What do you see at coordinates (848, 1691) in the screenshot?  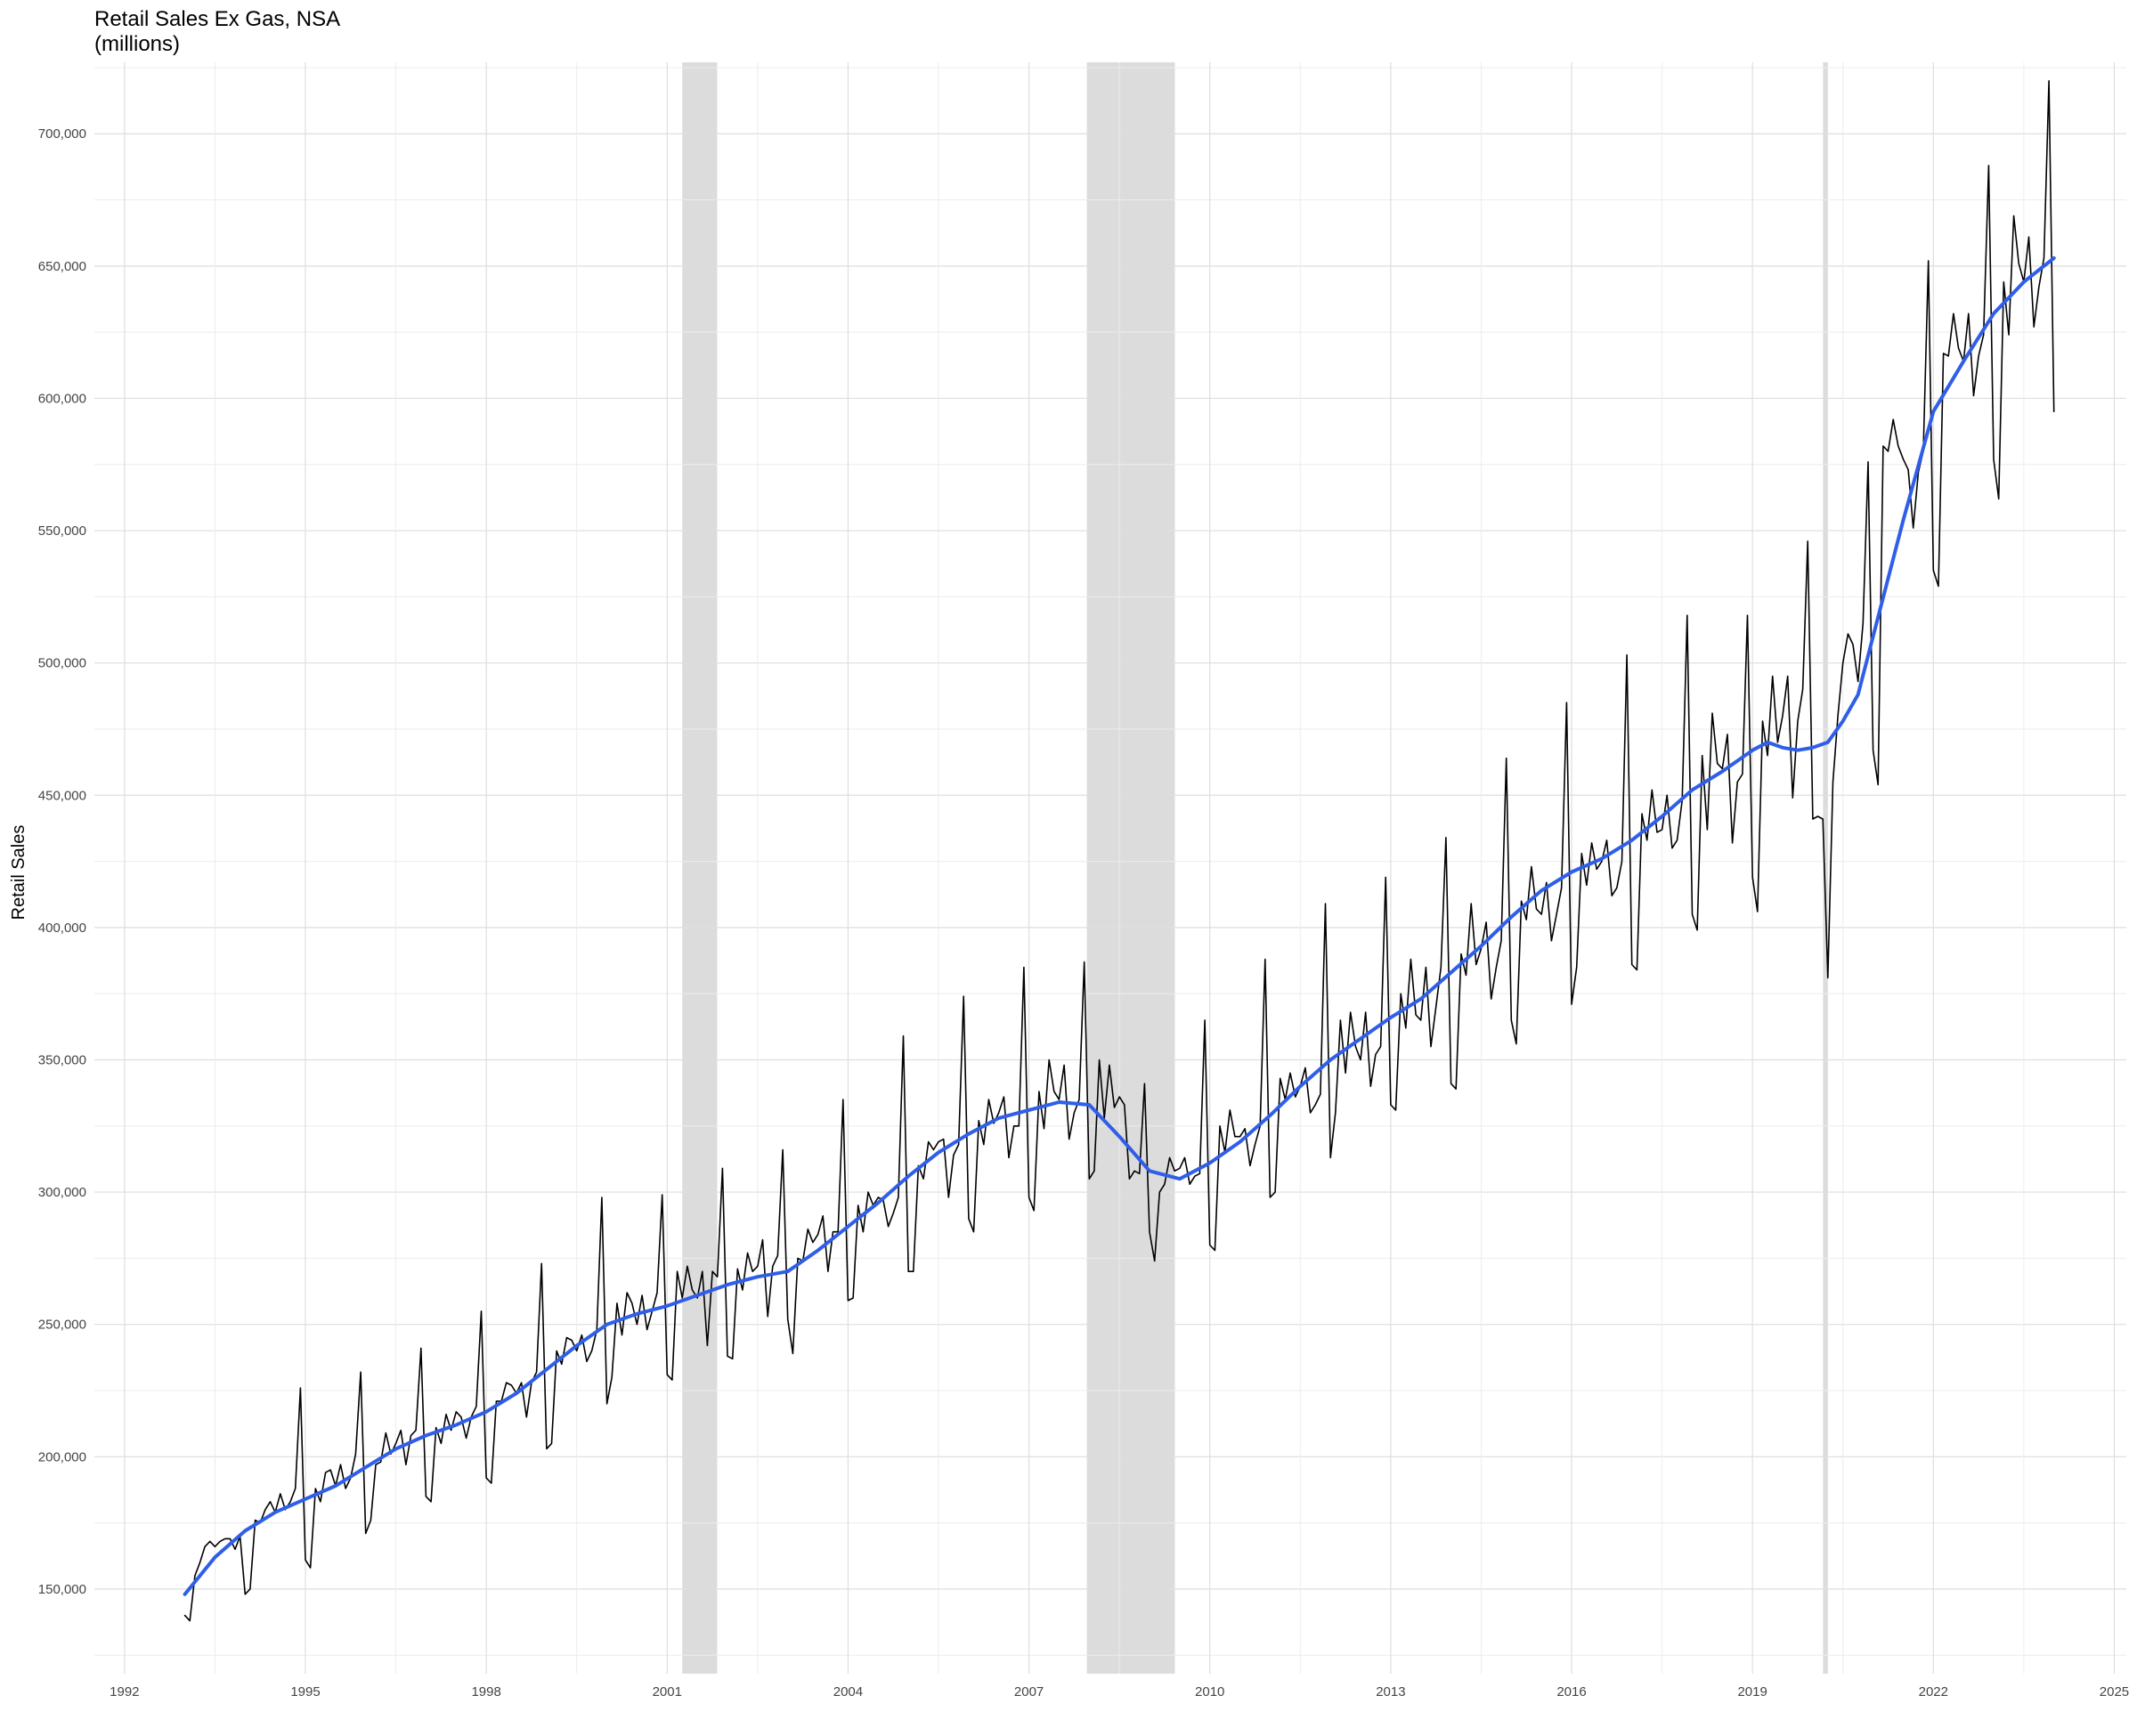 I see `x-tick-label: 2004` at bounding box center [848, 1691].